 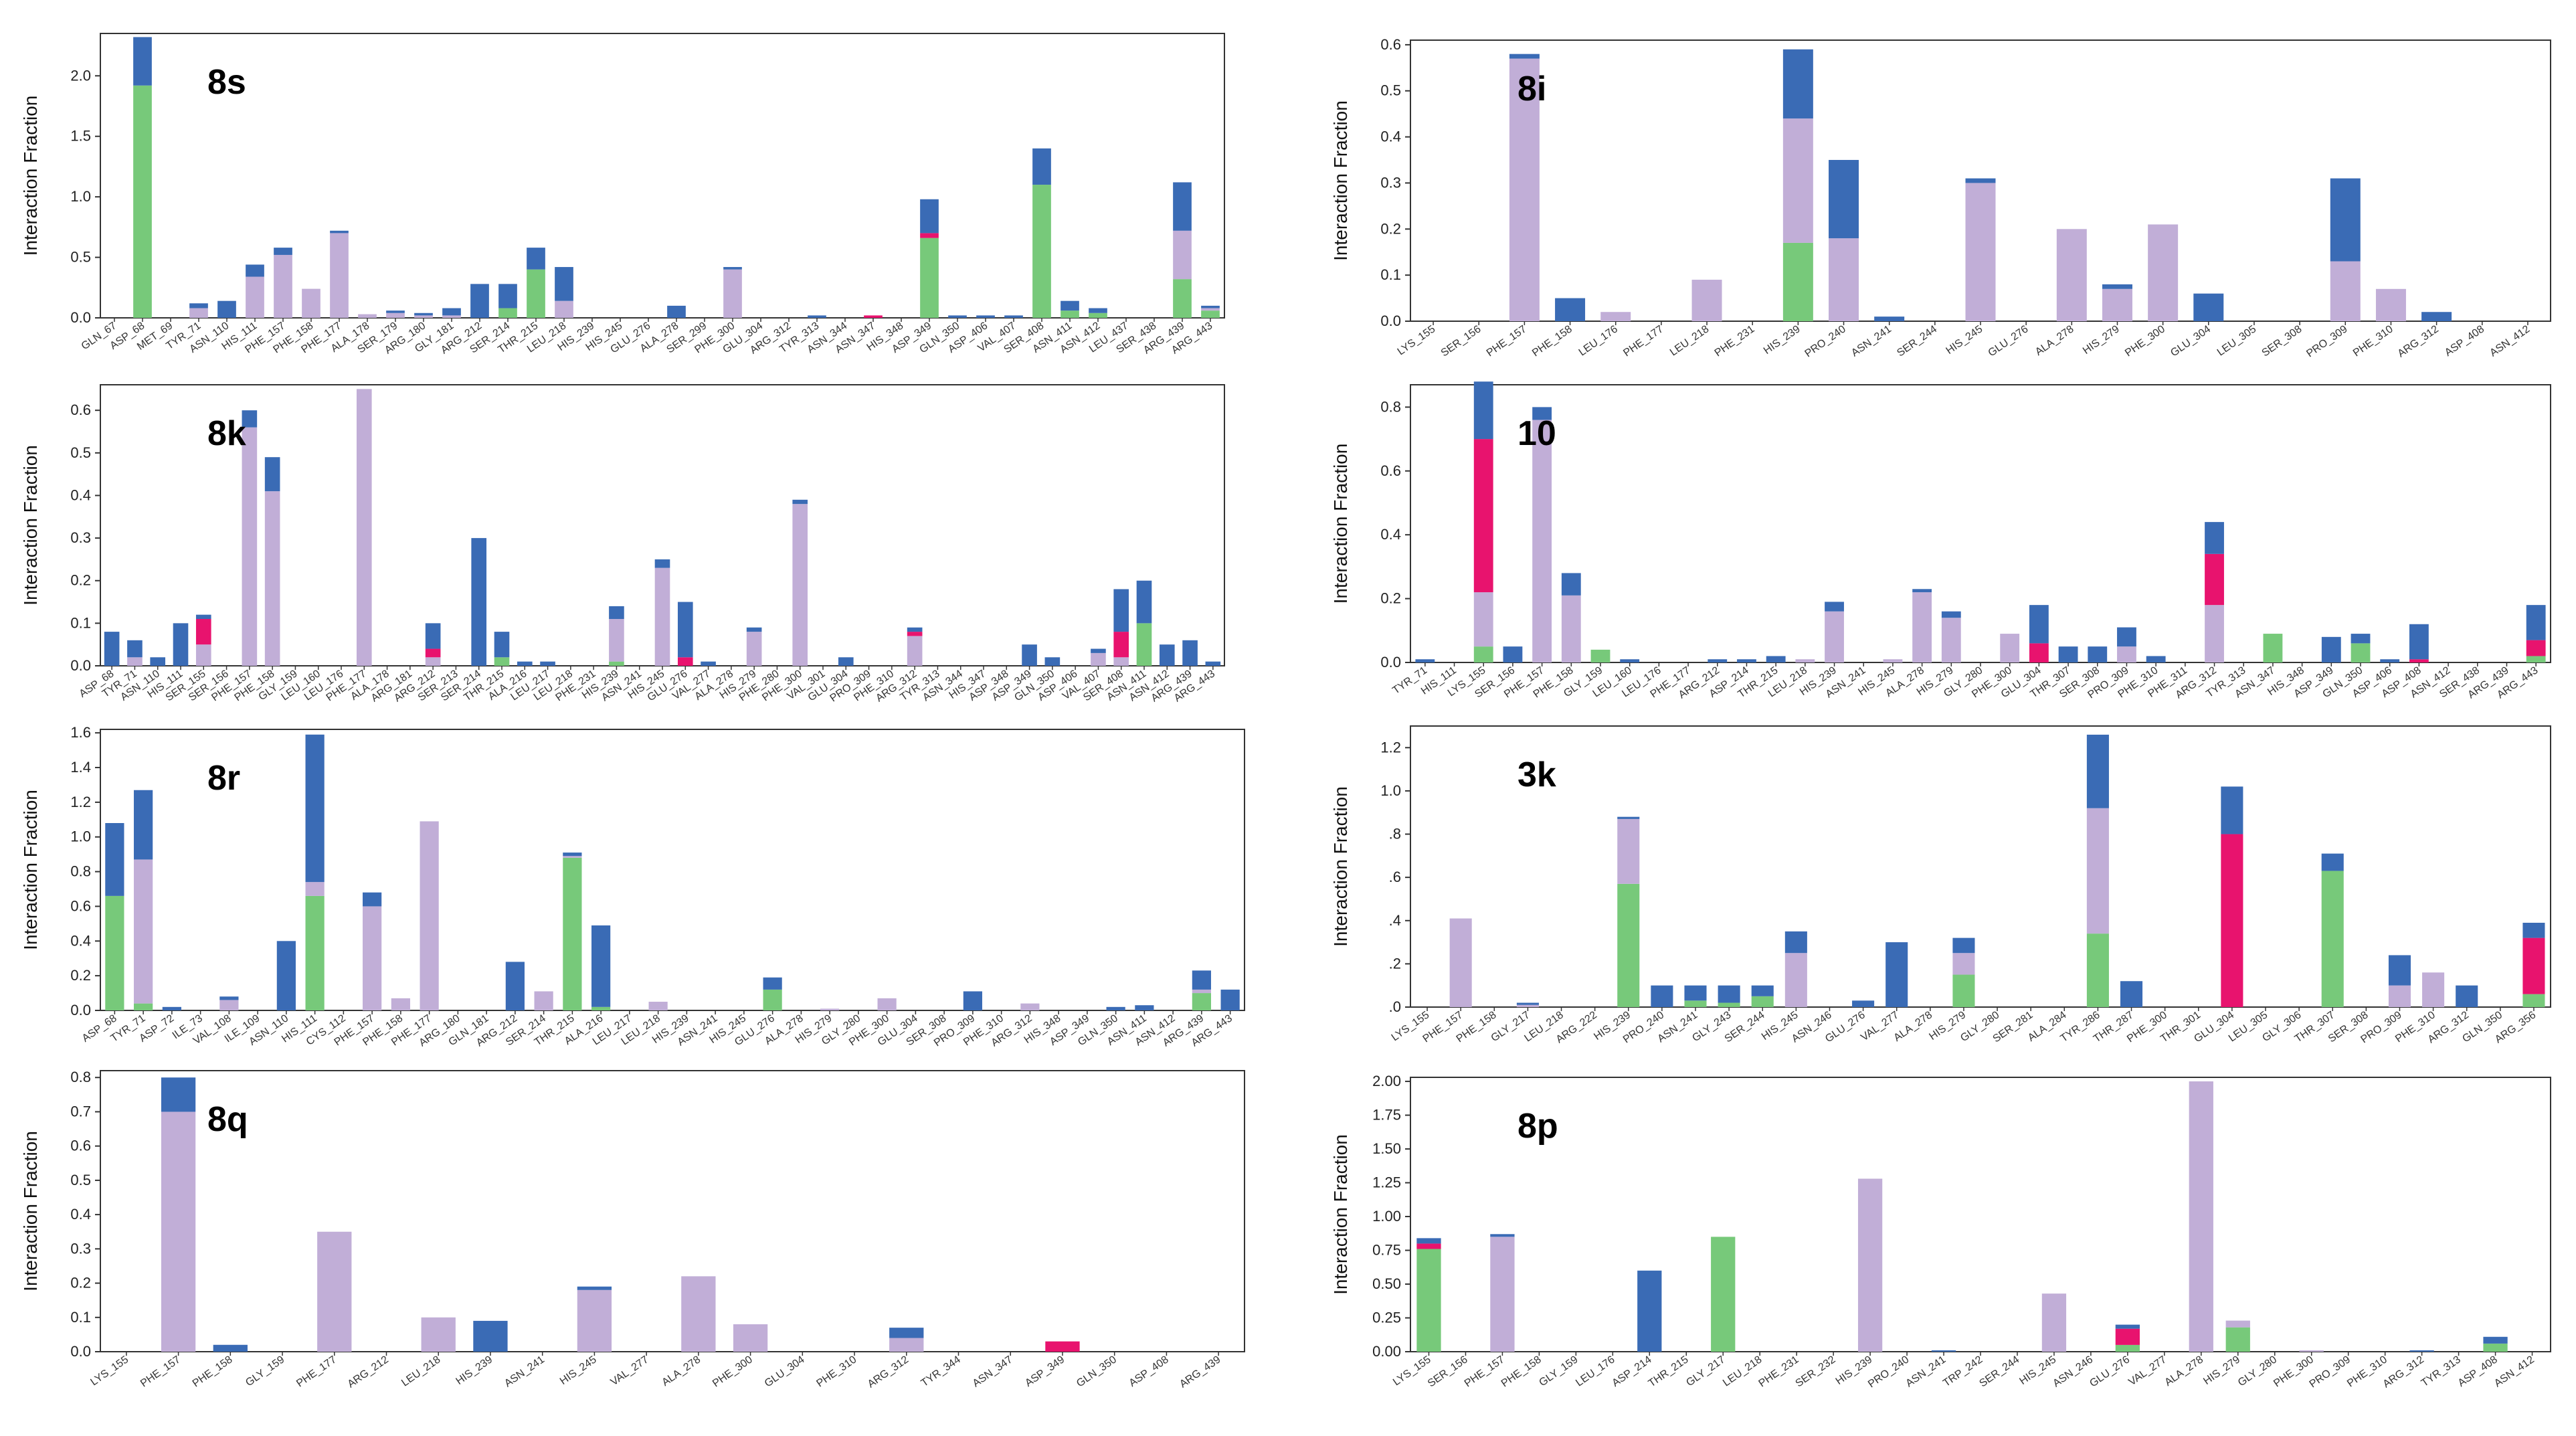 I want to click on bar-his-279-hbond, so click(x=1964, y=991).